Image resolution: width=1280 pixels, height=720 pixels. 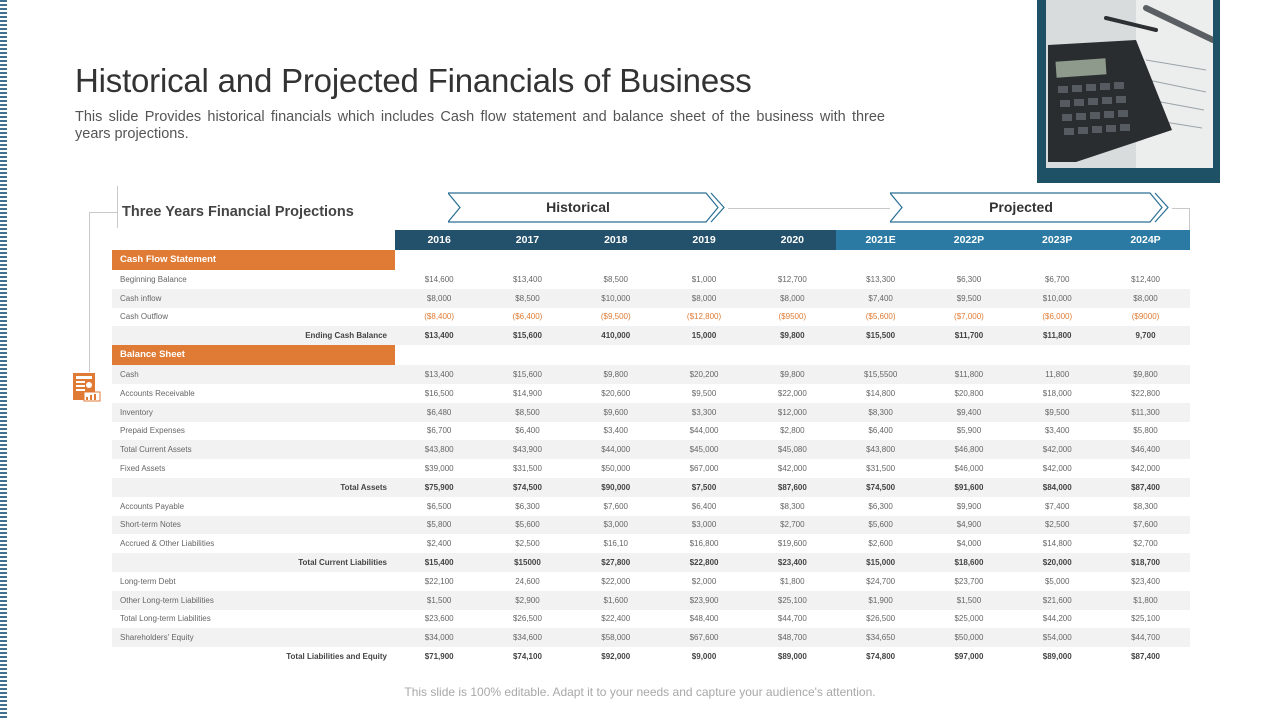 I want to click on table-cell: $45,080, so click(x=792, y=450).